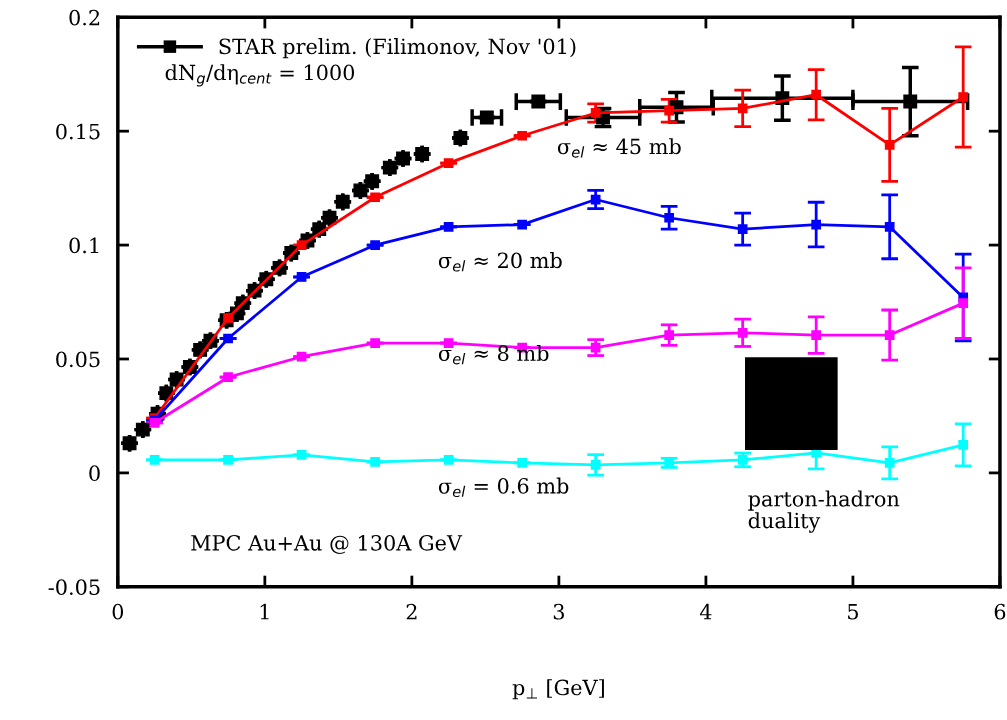  I want to click on y-tick-label: 0.15, so click(78, 131).